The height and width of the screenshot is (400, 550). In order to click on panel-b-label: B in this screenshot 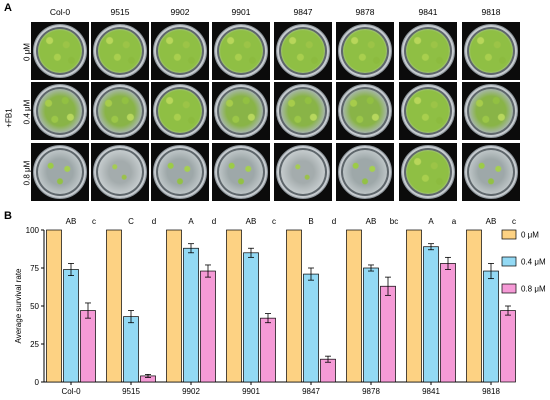, I will do `click(8, 216)`.